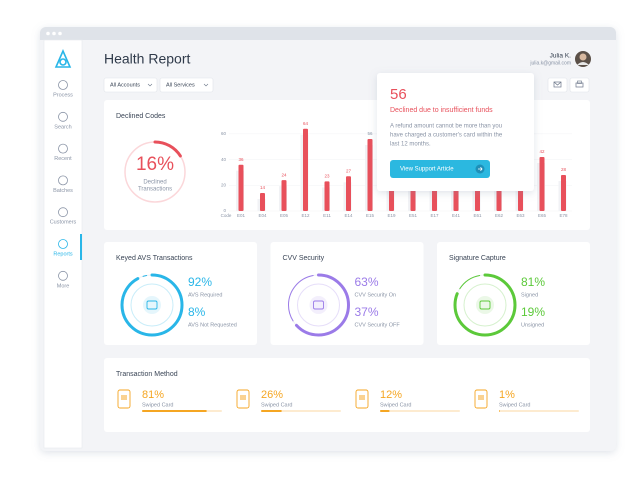 This screenshot has width=640, height=480. What do you see at coordinates (81, 247) in the screenshot?
I see `active-indicator` at bounding box center [81, 247].